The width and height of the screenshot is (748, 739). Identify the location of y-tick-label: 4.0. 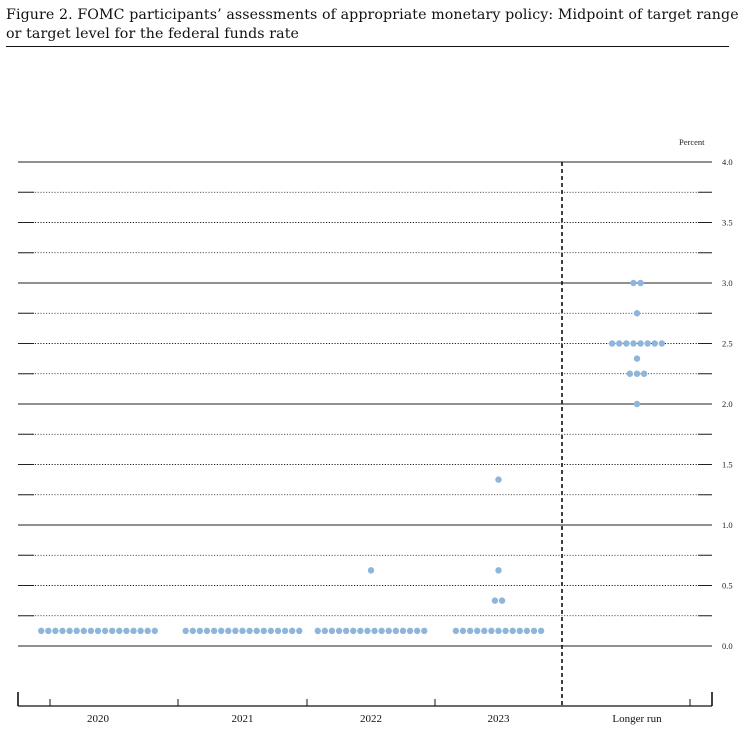
(727, 162).